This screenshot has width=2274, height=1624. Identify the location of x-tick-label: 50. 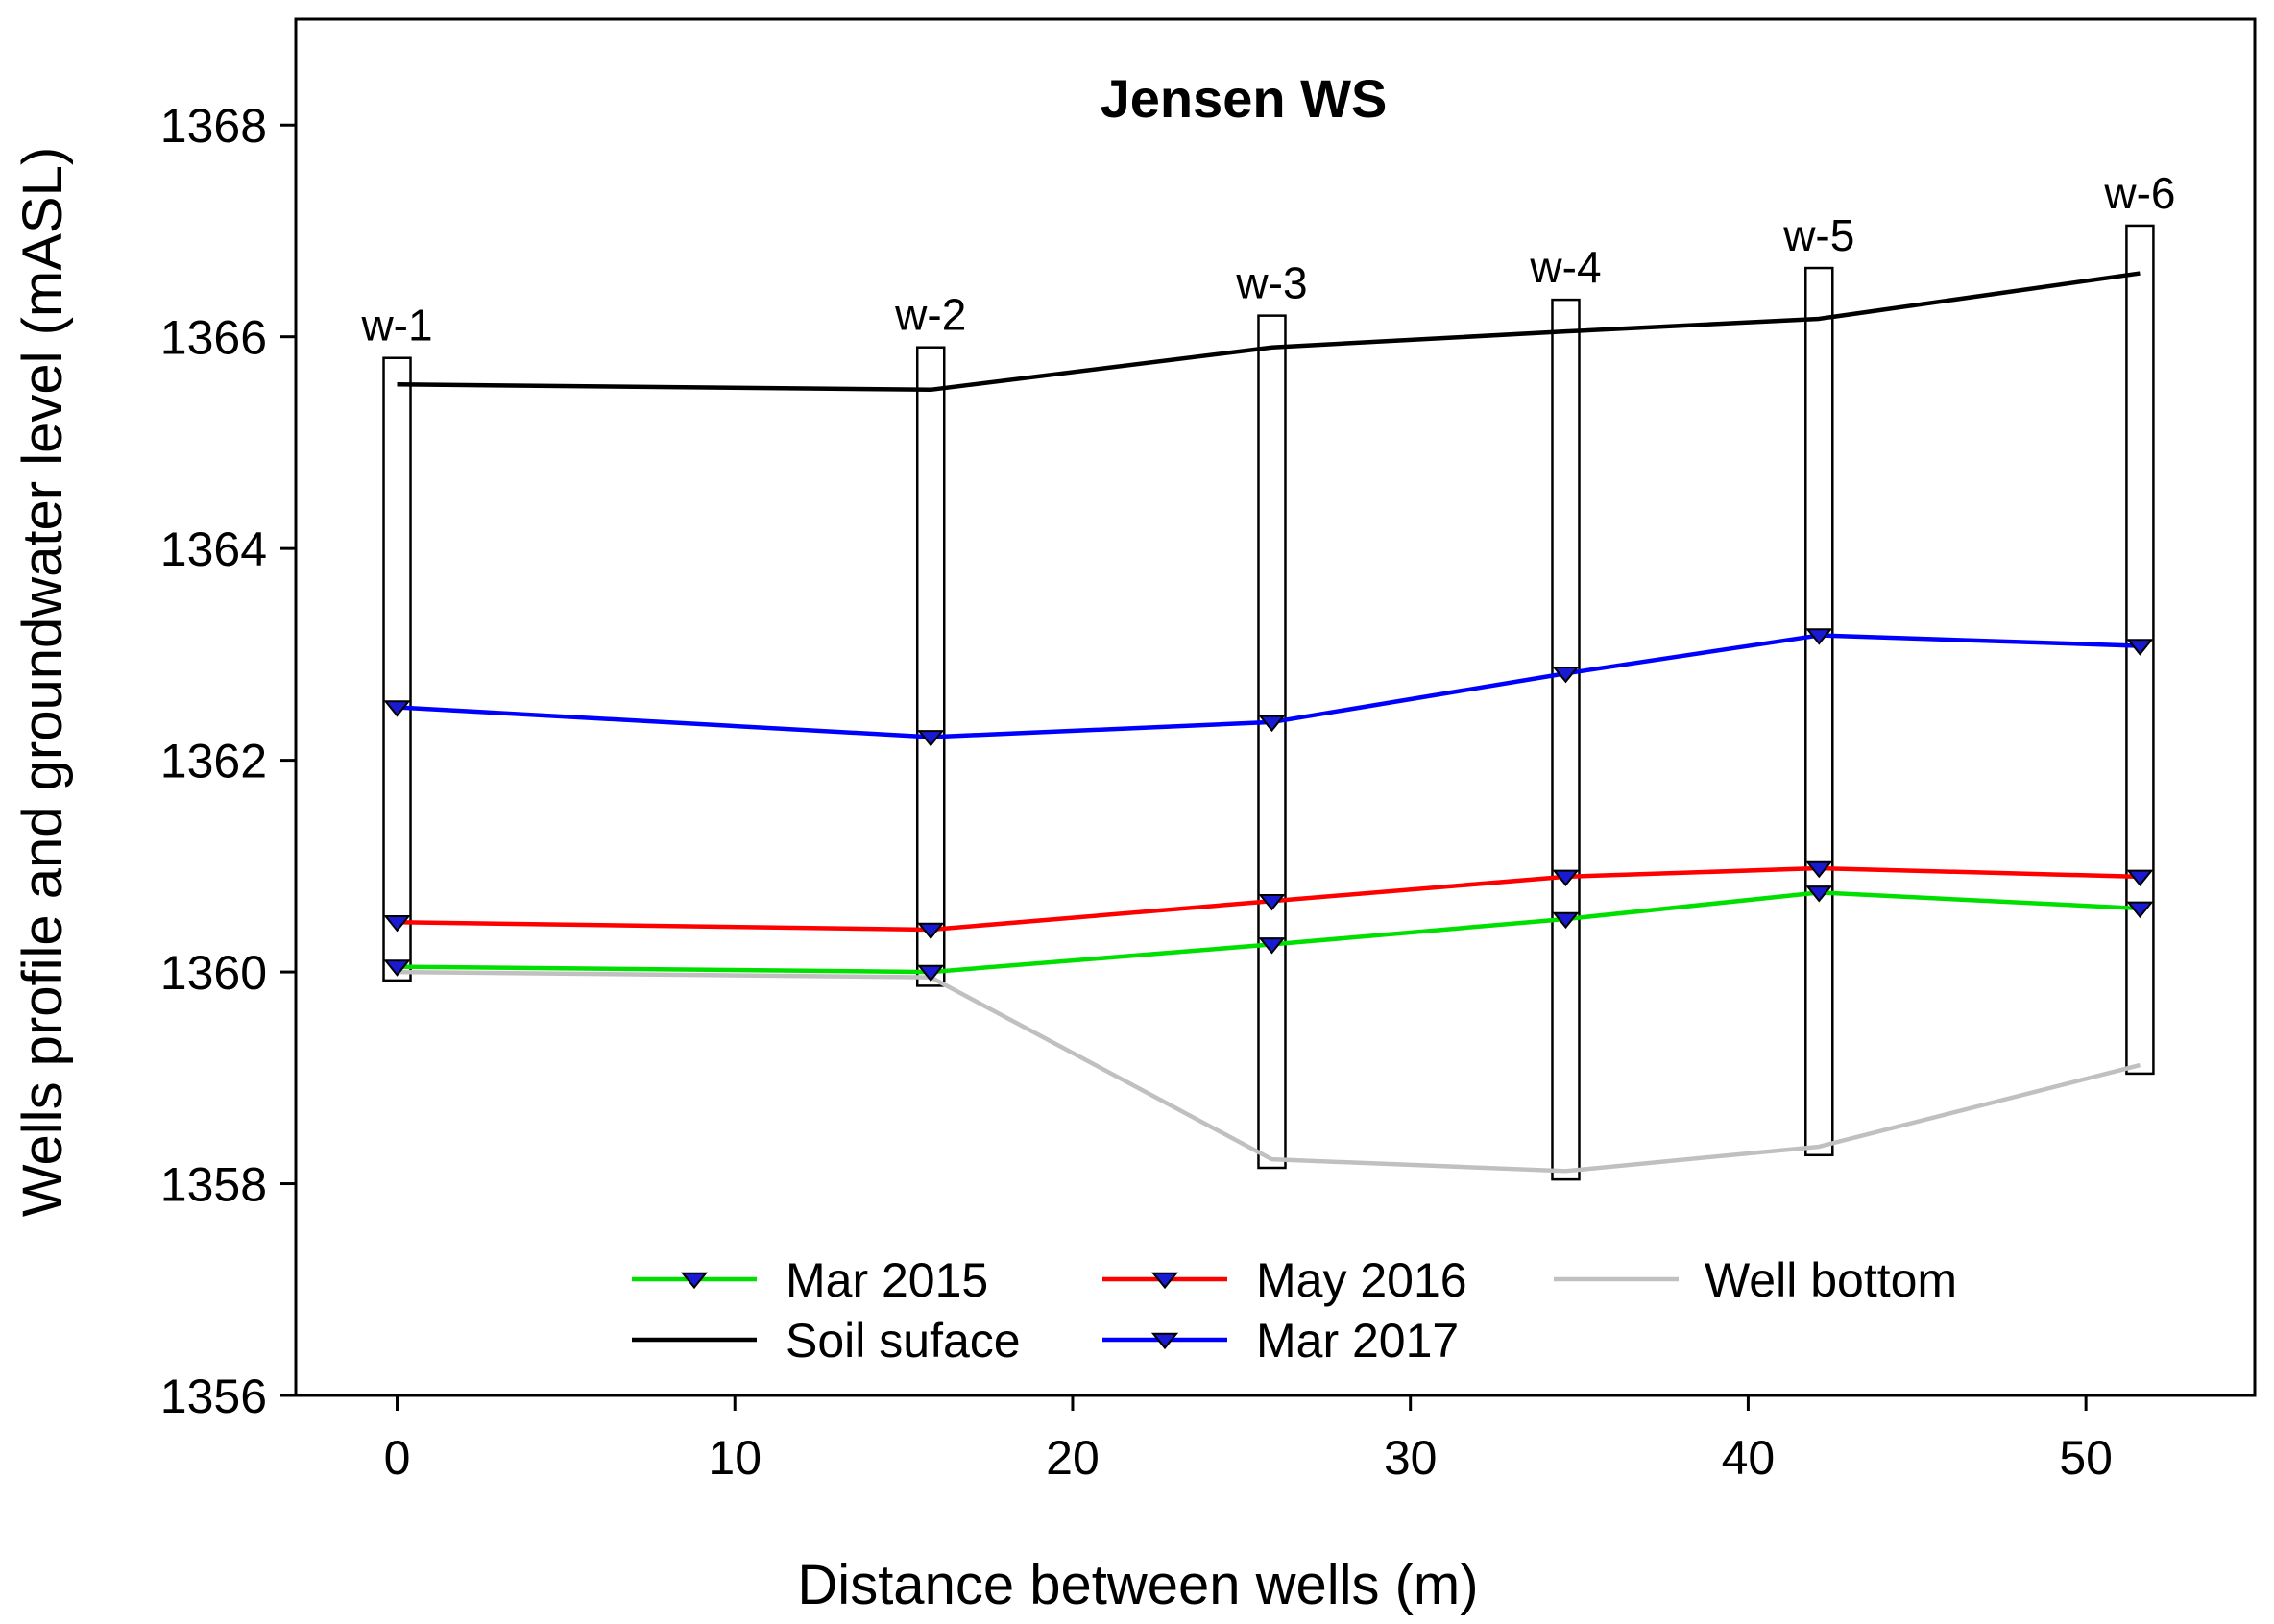
(2086, 1458).